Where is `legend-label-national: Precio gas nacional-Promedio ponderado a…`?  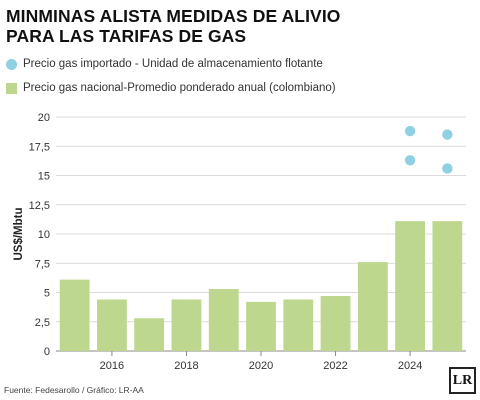
legend-label-national: Precio gas nacional-Promedio ponderado a… is located at coordinates (179, 88).